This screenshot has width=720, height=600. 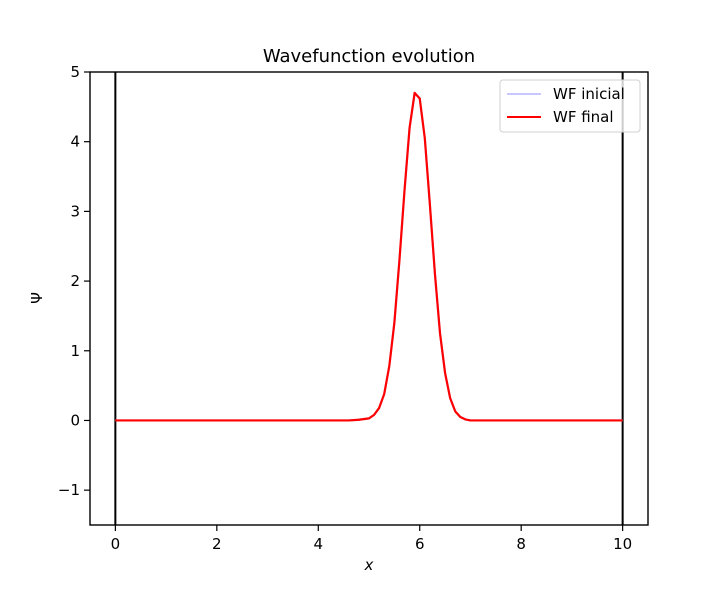 What do you see at coordinates (69, 490) in the screenshot?
I see `y-tick-label: −1` at bounding box center [69, 490].